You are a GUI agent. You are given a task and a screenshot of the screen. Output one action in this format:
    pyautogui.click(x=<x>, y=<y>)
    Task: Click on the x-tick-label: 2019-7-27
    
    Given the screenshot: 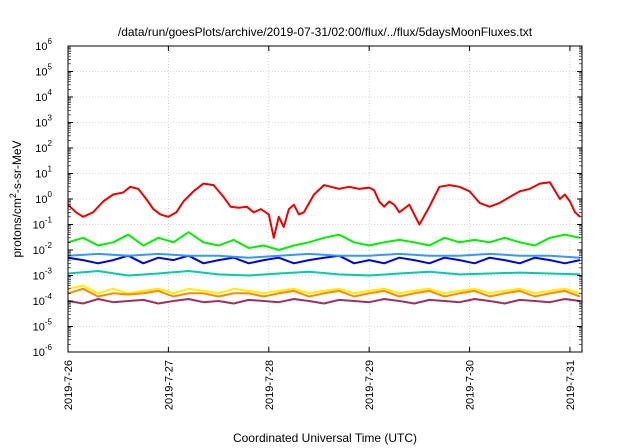 What is the action you would take?
    pyautogui.click(x=169, y=385)
    